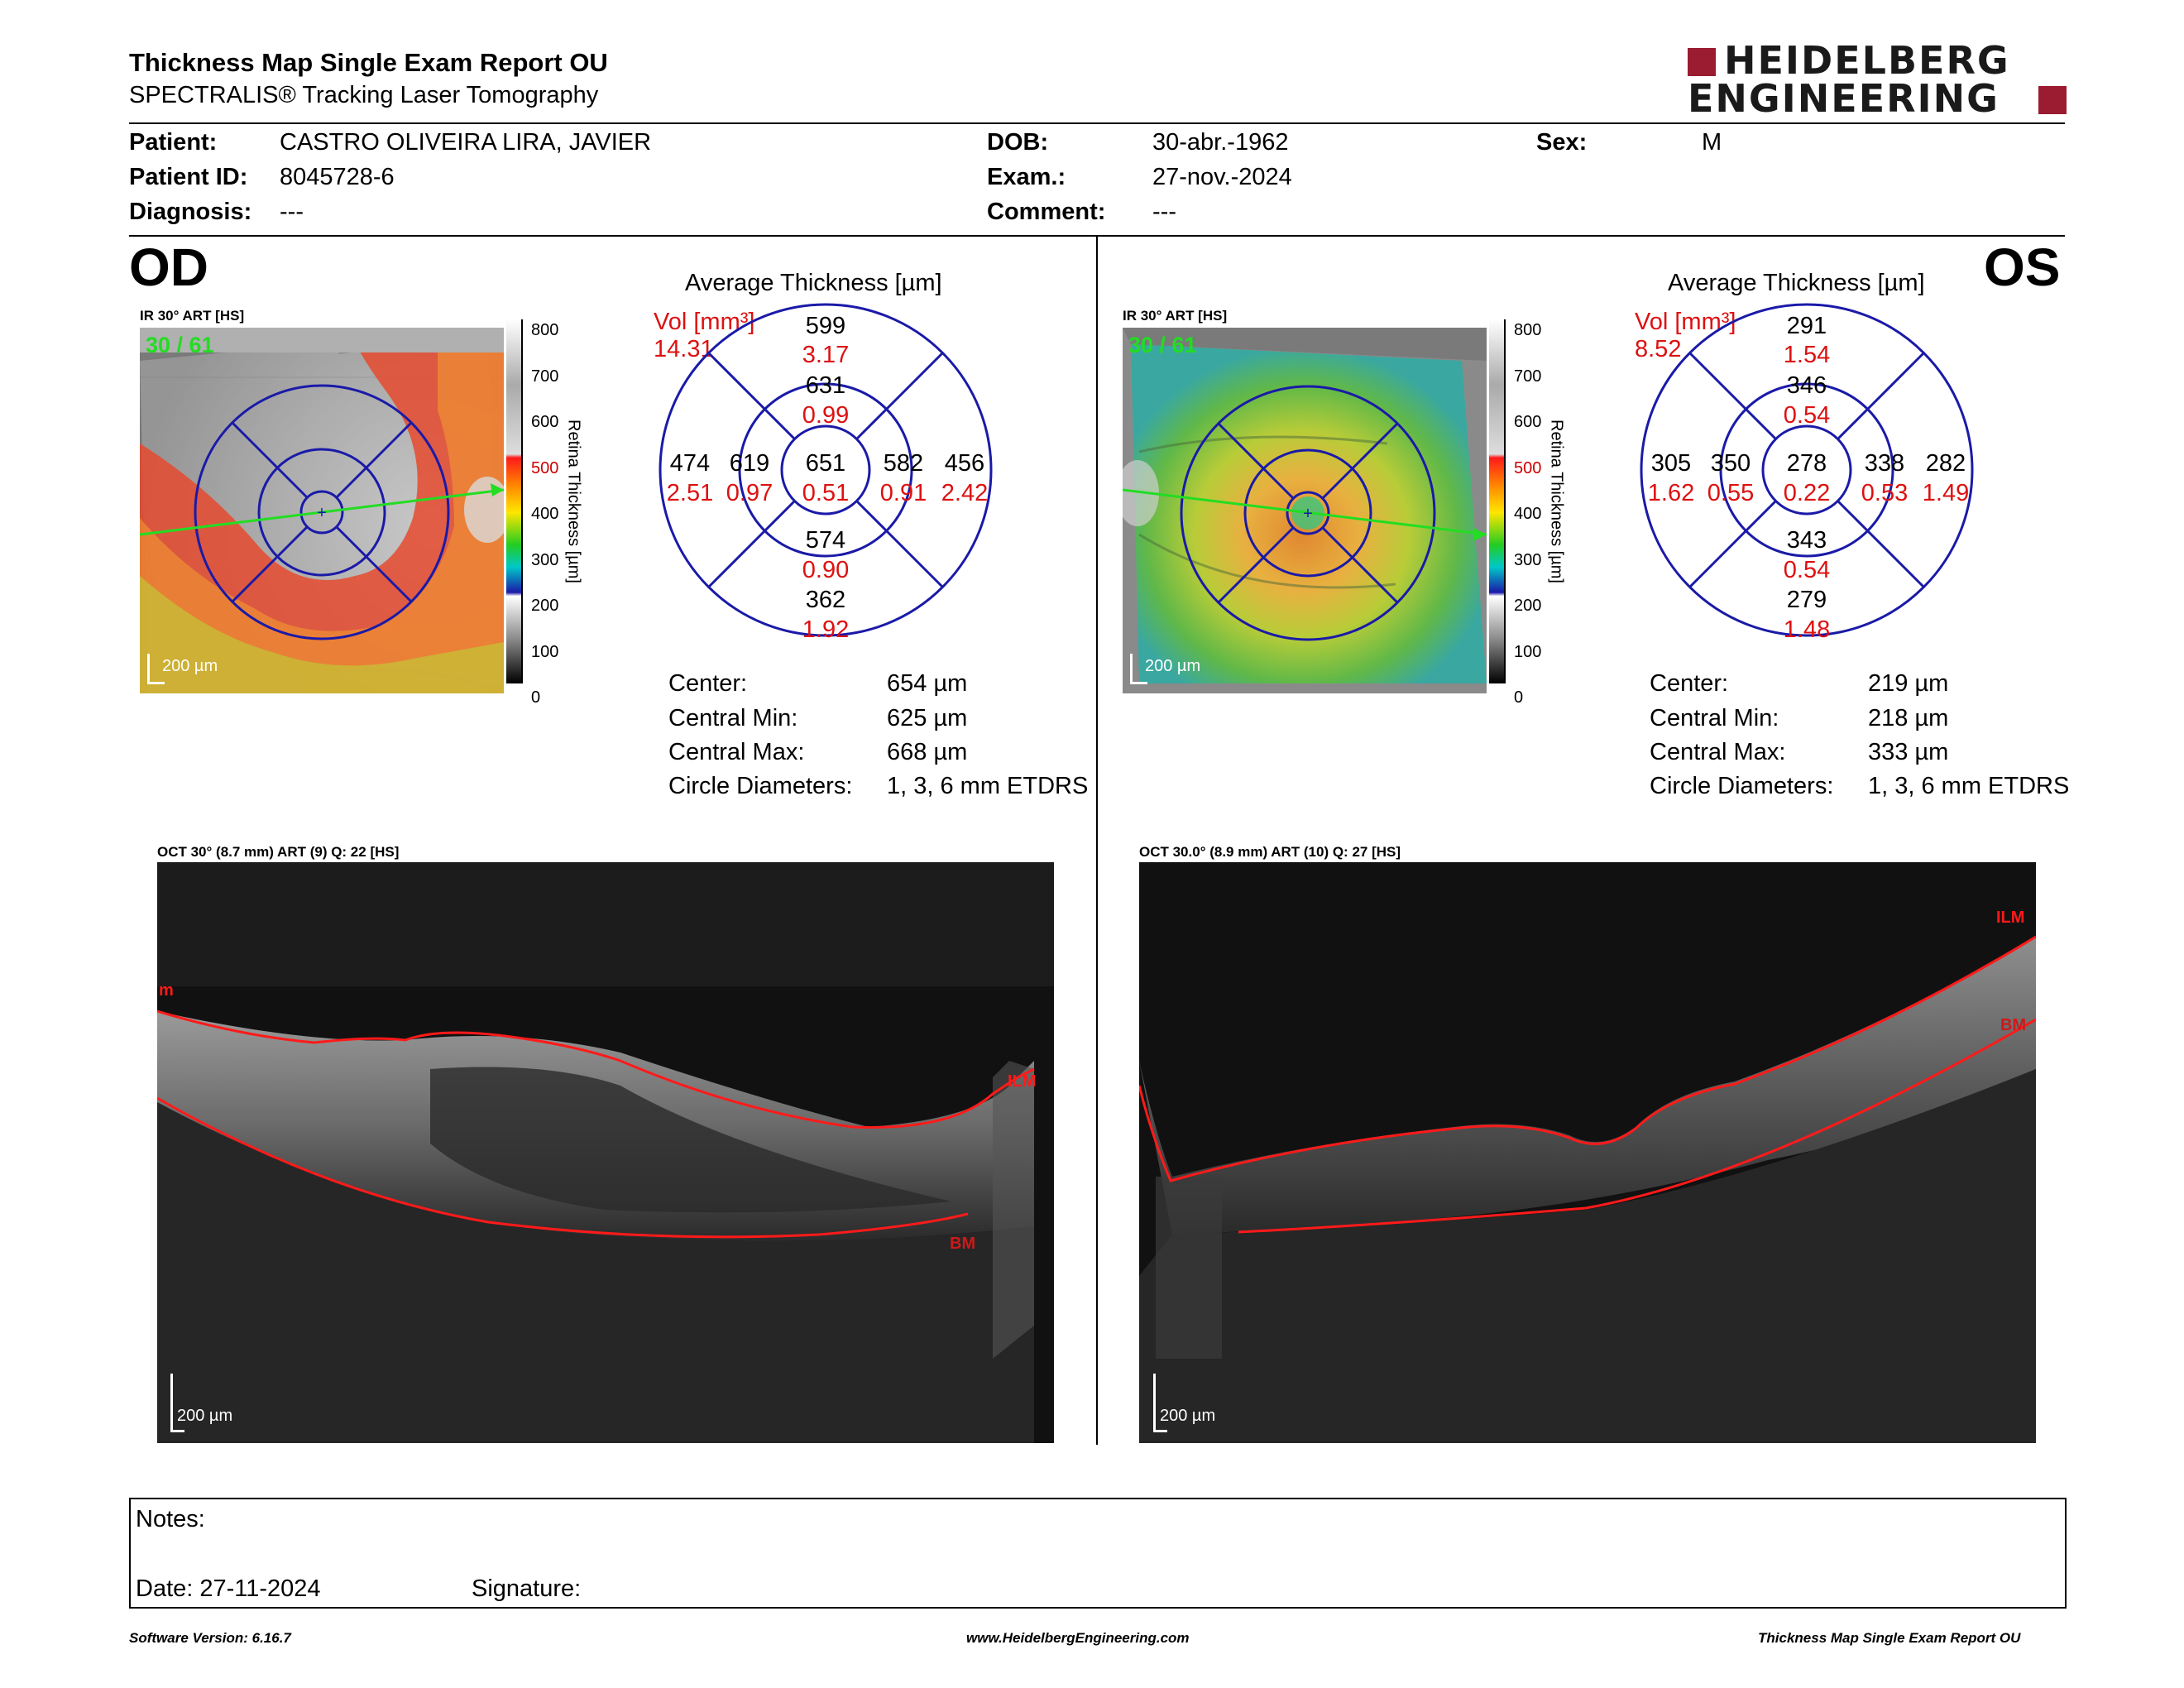 This screenshot has height=1688, width=2184. Describe the element at coordinates (1889, 1638) in the screenshot. I see `footer-report-name: Thickness Map Single Exam Report OU` at that location.